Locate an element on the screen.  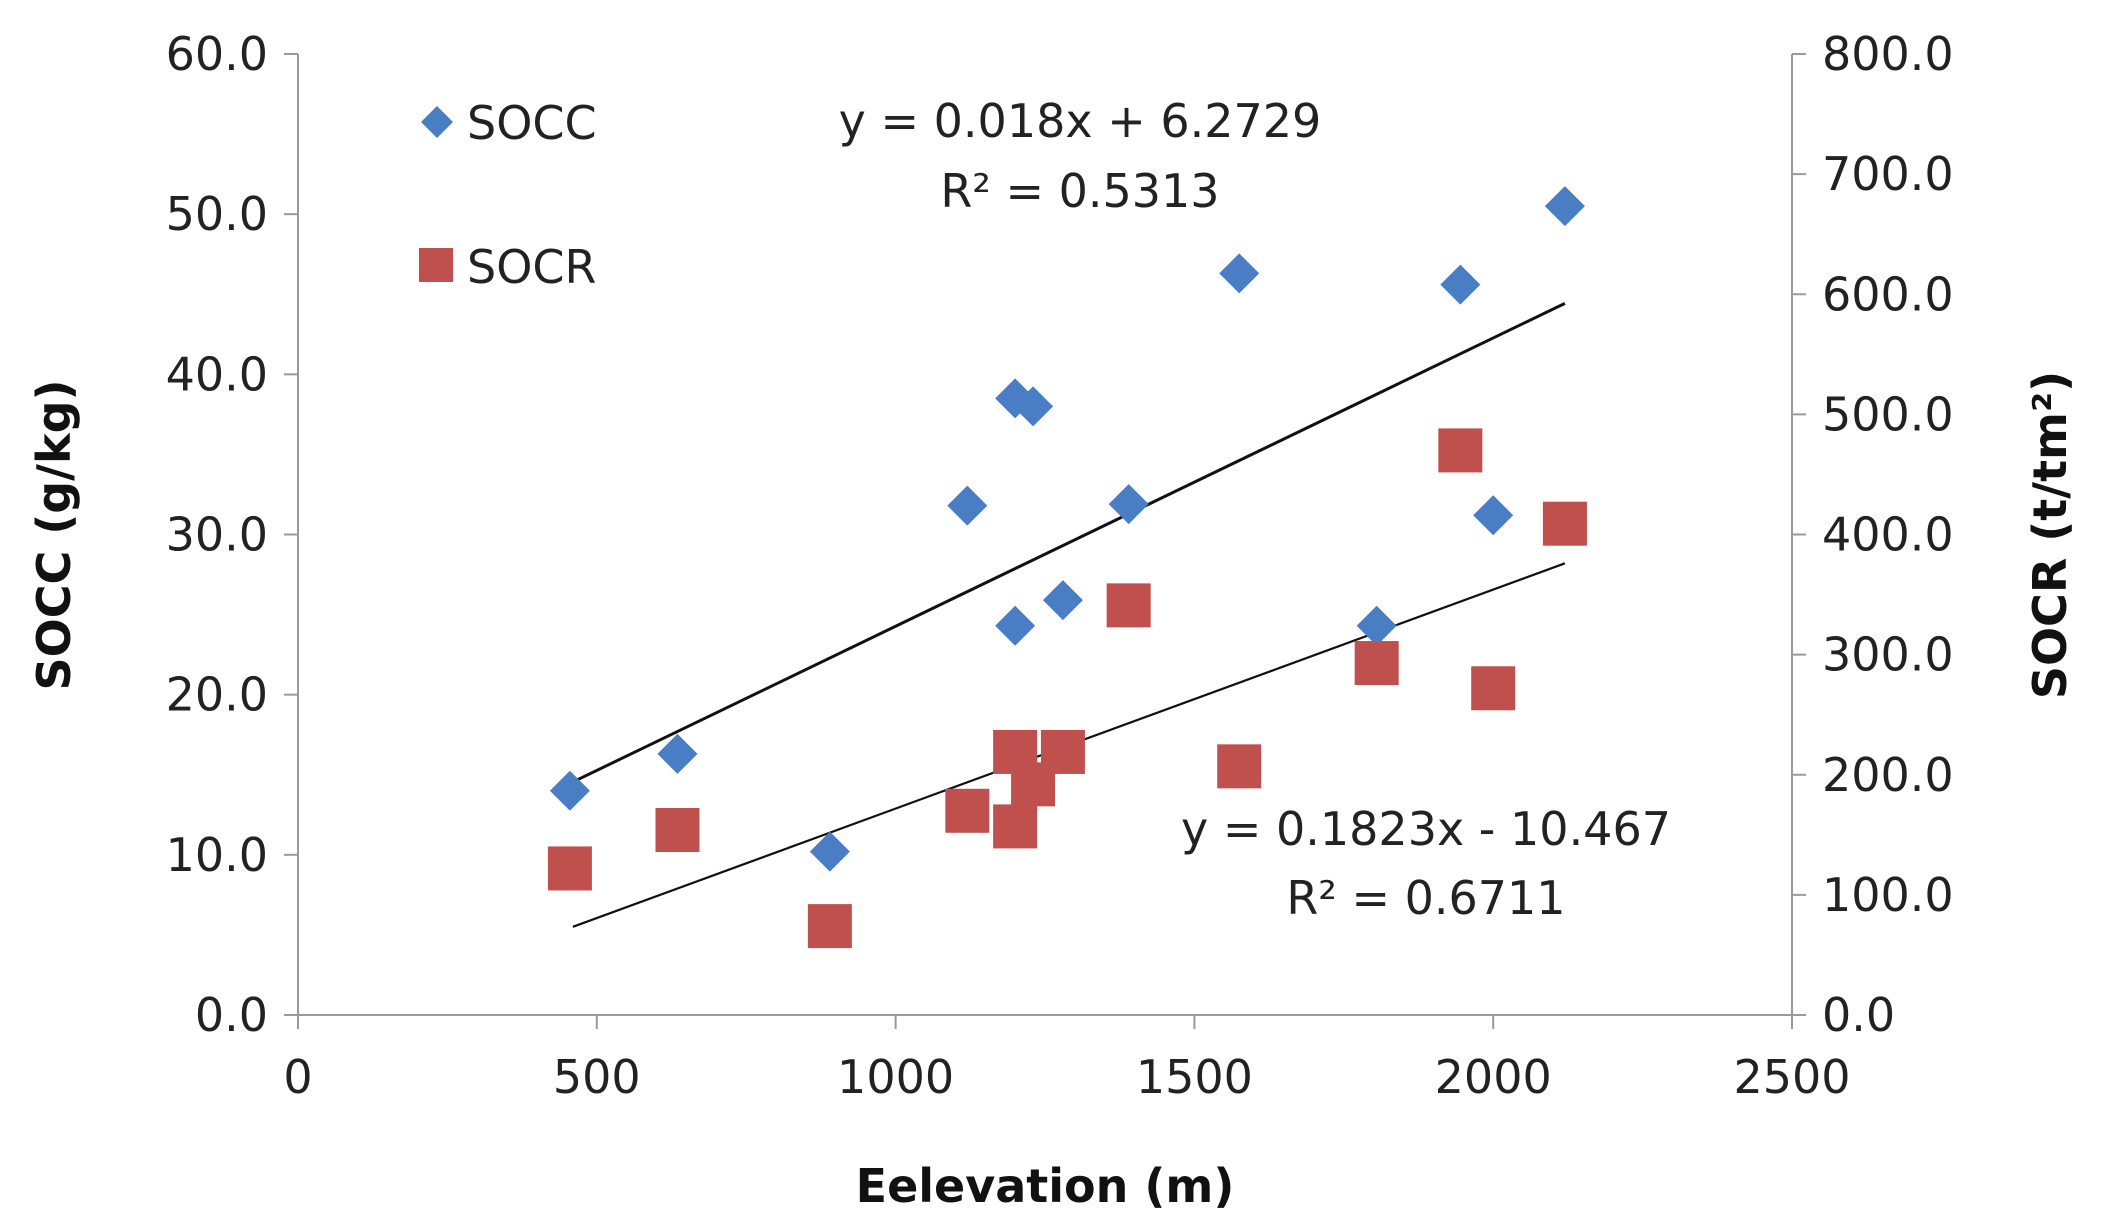
x-tick-label: 1500 is located at coordinates (1194, 1077).